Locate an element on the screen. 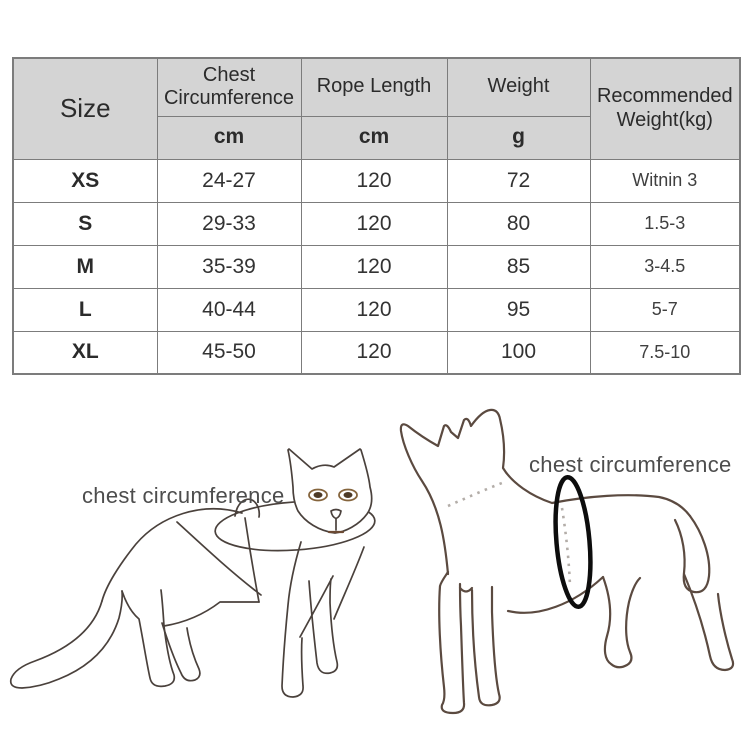 This screenshot has height=750, width=750. cell-size: XS is located at coordinates (85, 180).